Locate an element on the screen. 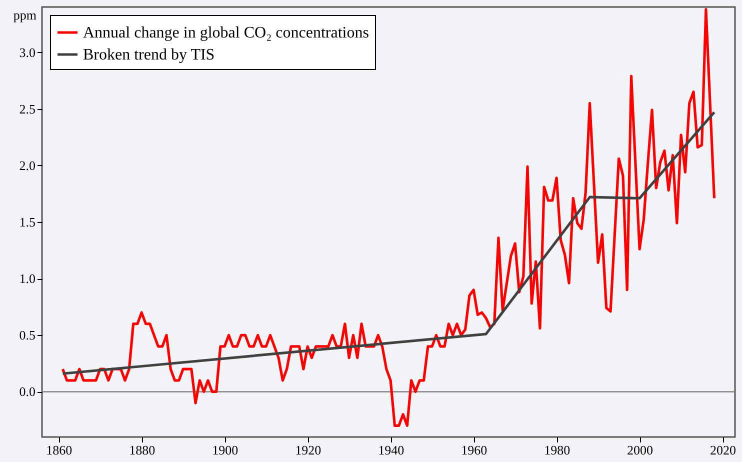 The height and width of the screenshot is (462, 742). x-tick-label: 2020 is located at coordinates (723, 450).